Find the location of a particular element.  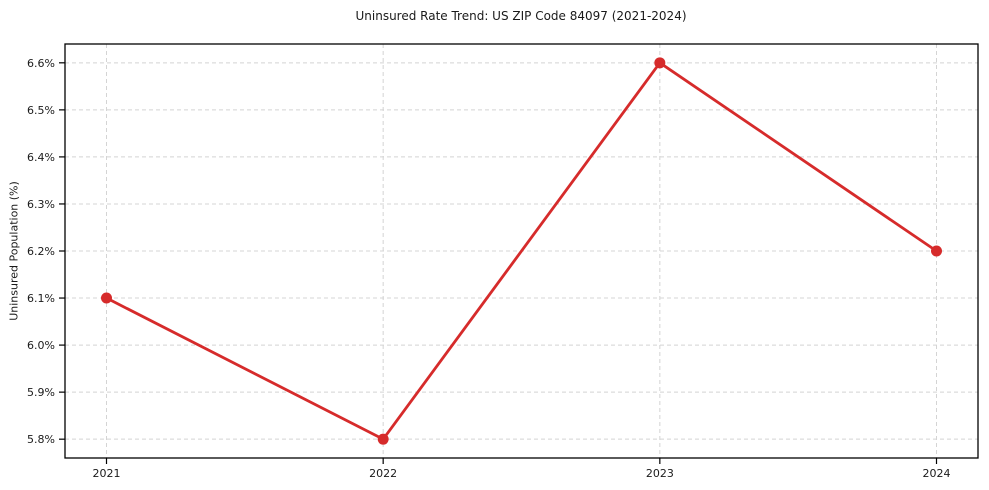

y-tick-label: 6.1% is located at coordinates (41, 298).